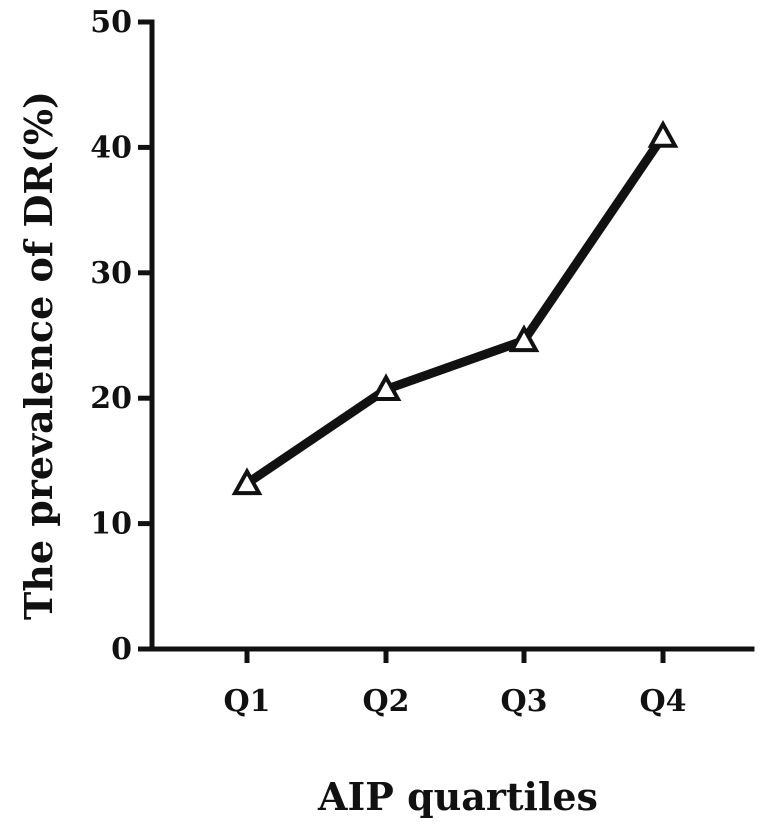 This screenshot has width=768, height=833. I want to click on data-point-Q4, so click(663, 133).